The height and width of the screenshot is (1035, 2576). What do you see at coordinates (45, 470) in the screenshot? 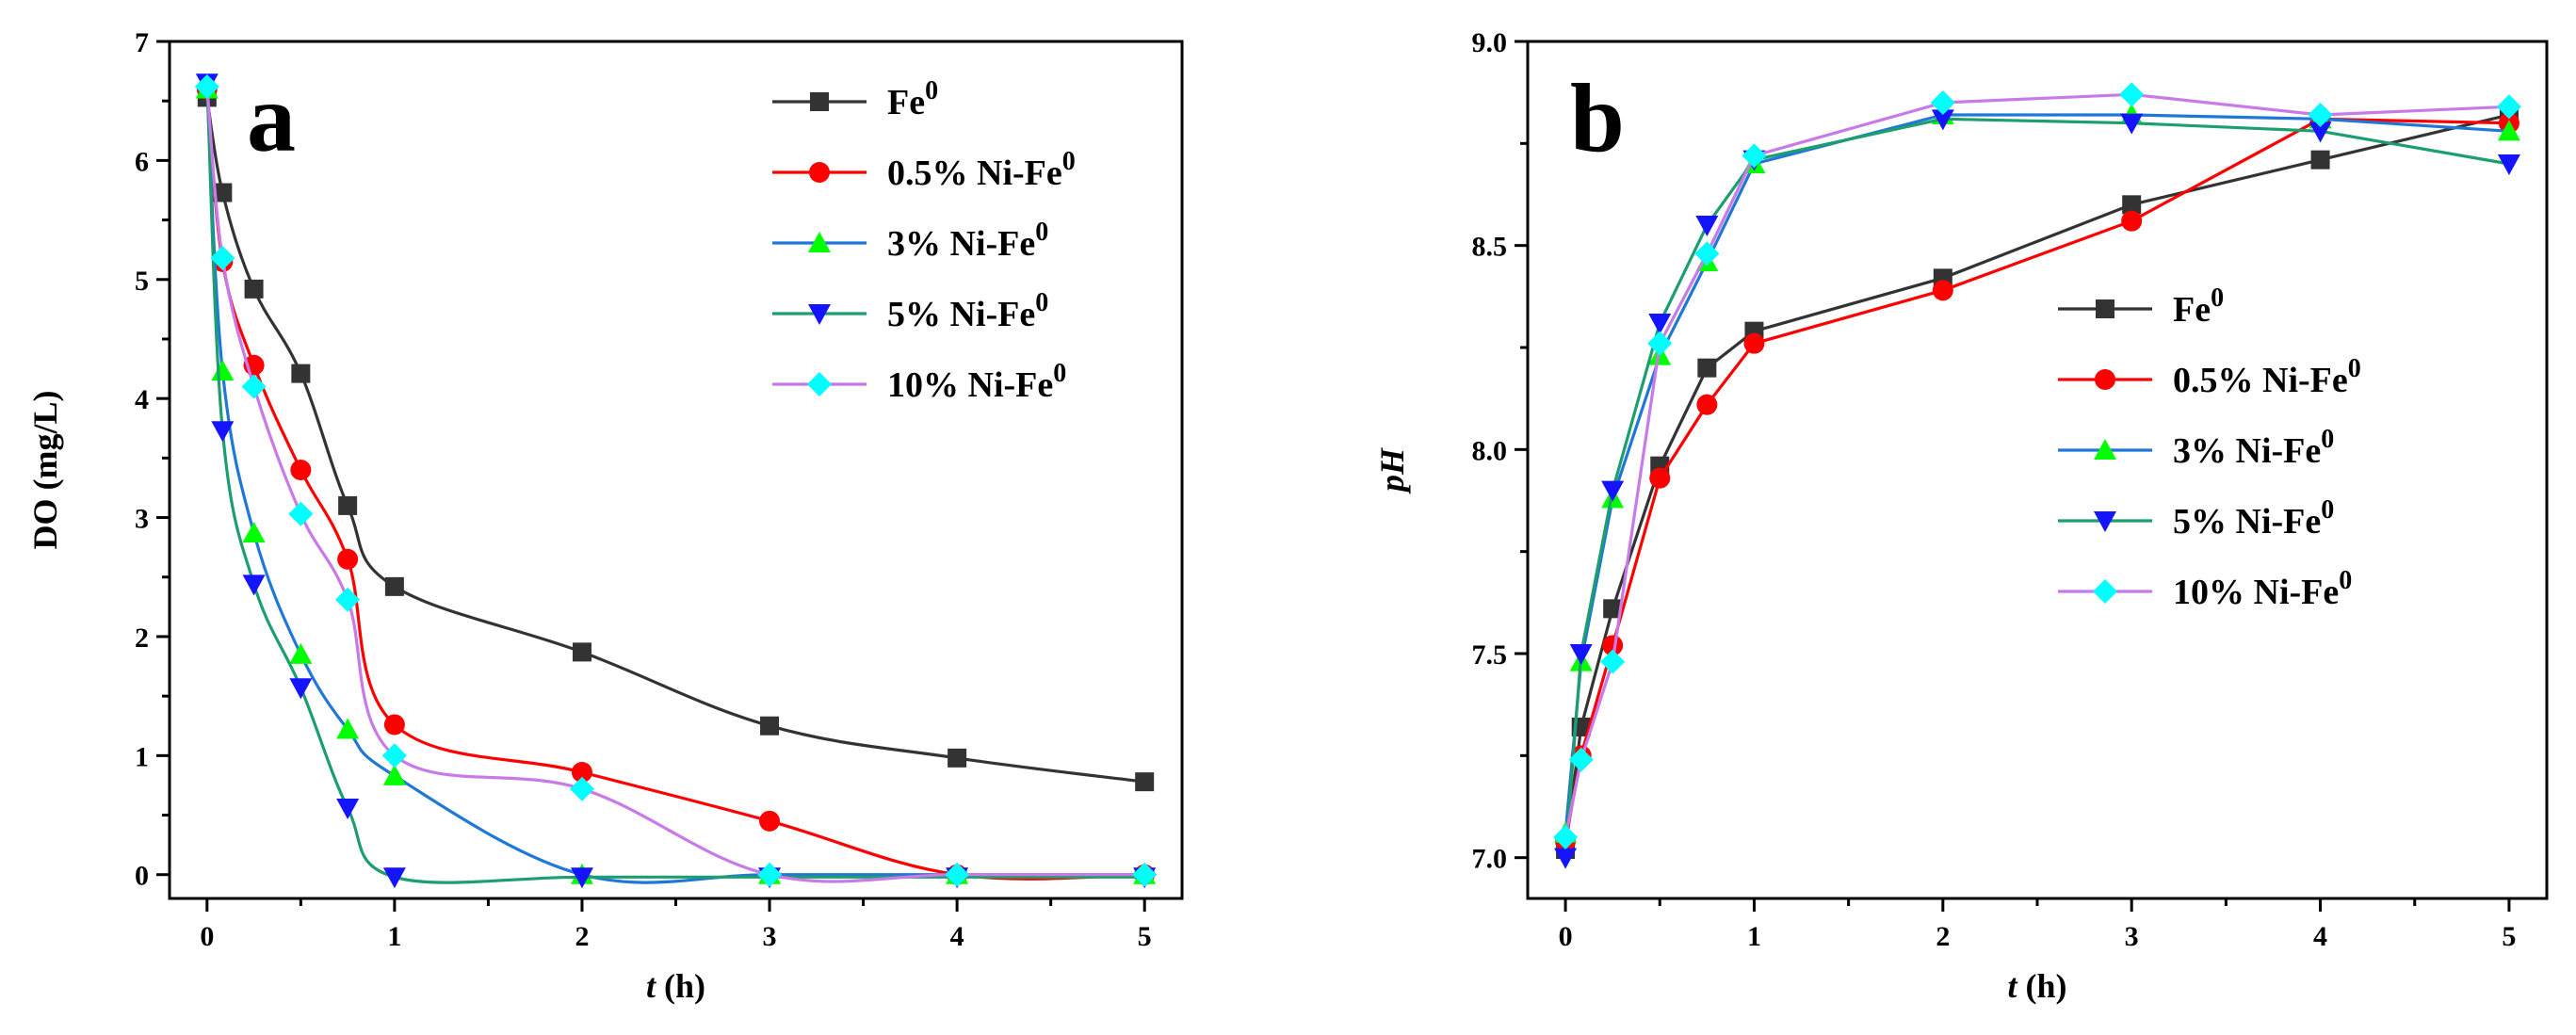
I see `y-axis-title: DO (mg/L)` at bounding box center [45, 470].